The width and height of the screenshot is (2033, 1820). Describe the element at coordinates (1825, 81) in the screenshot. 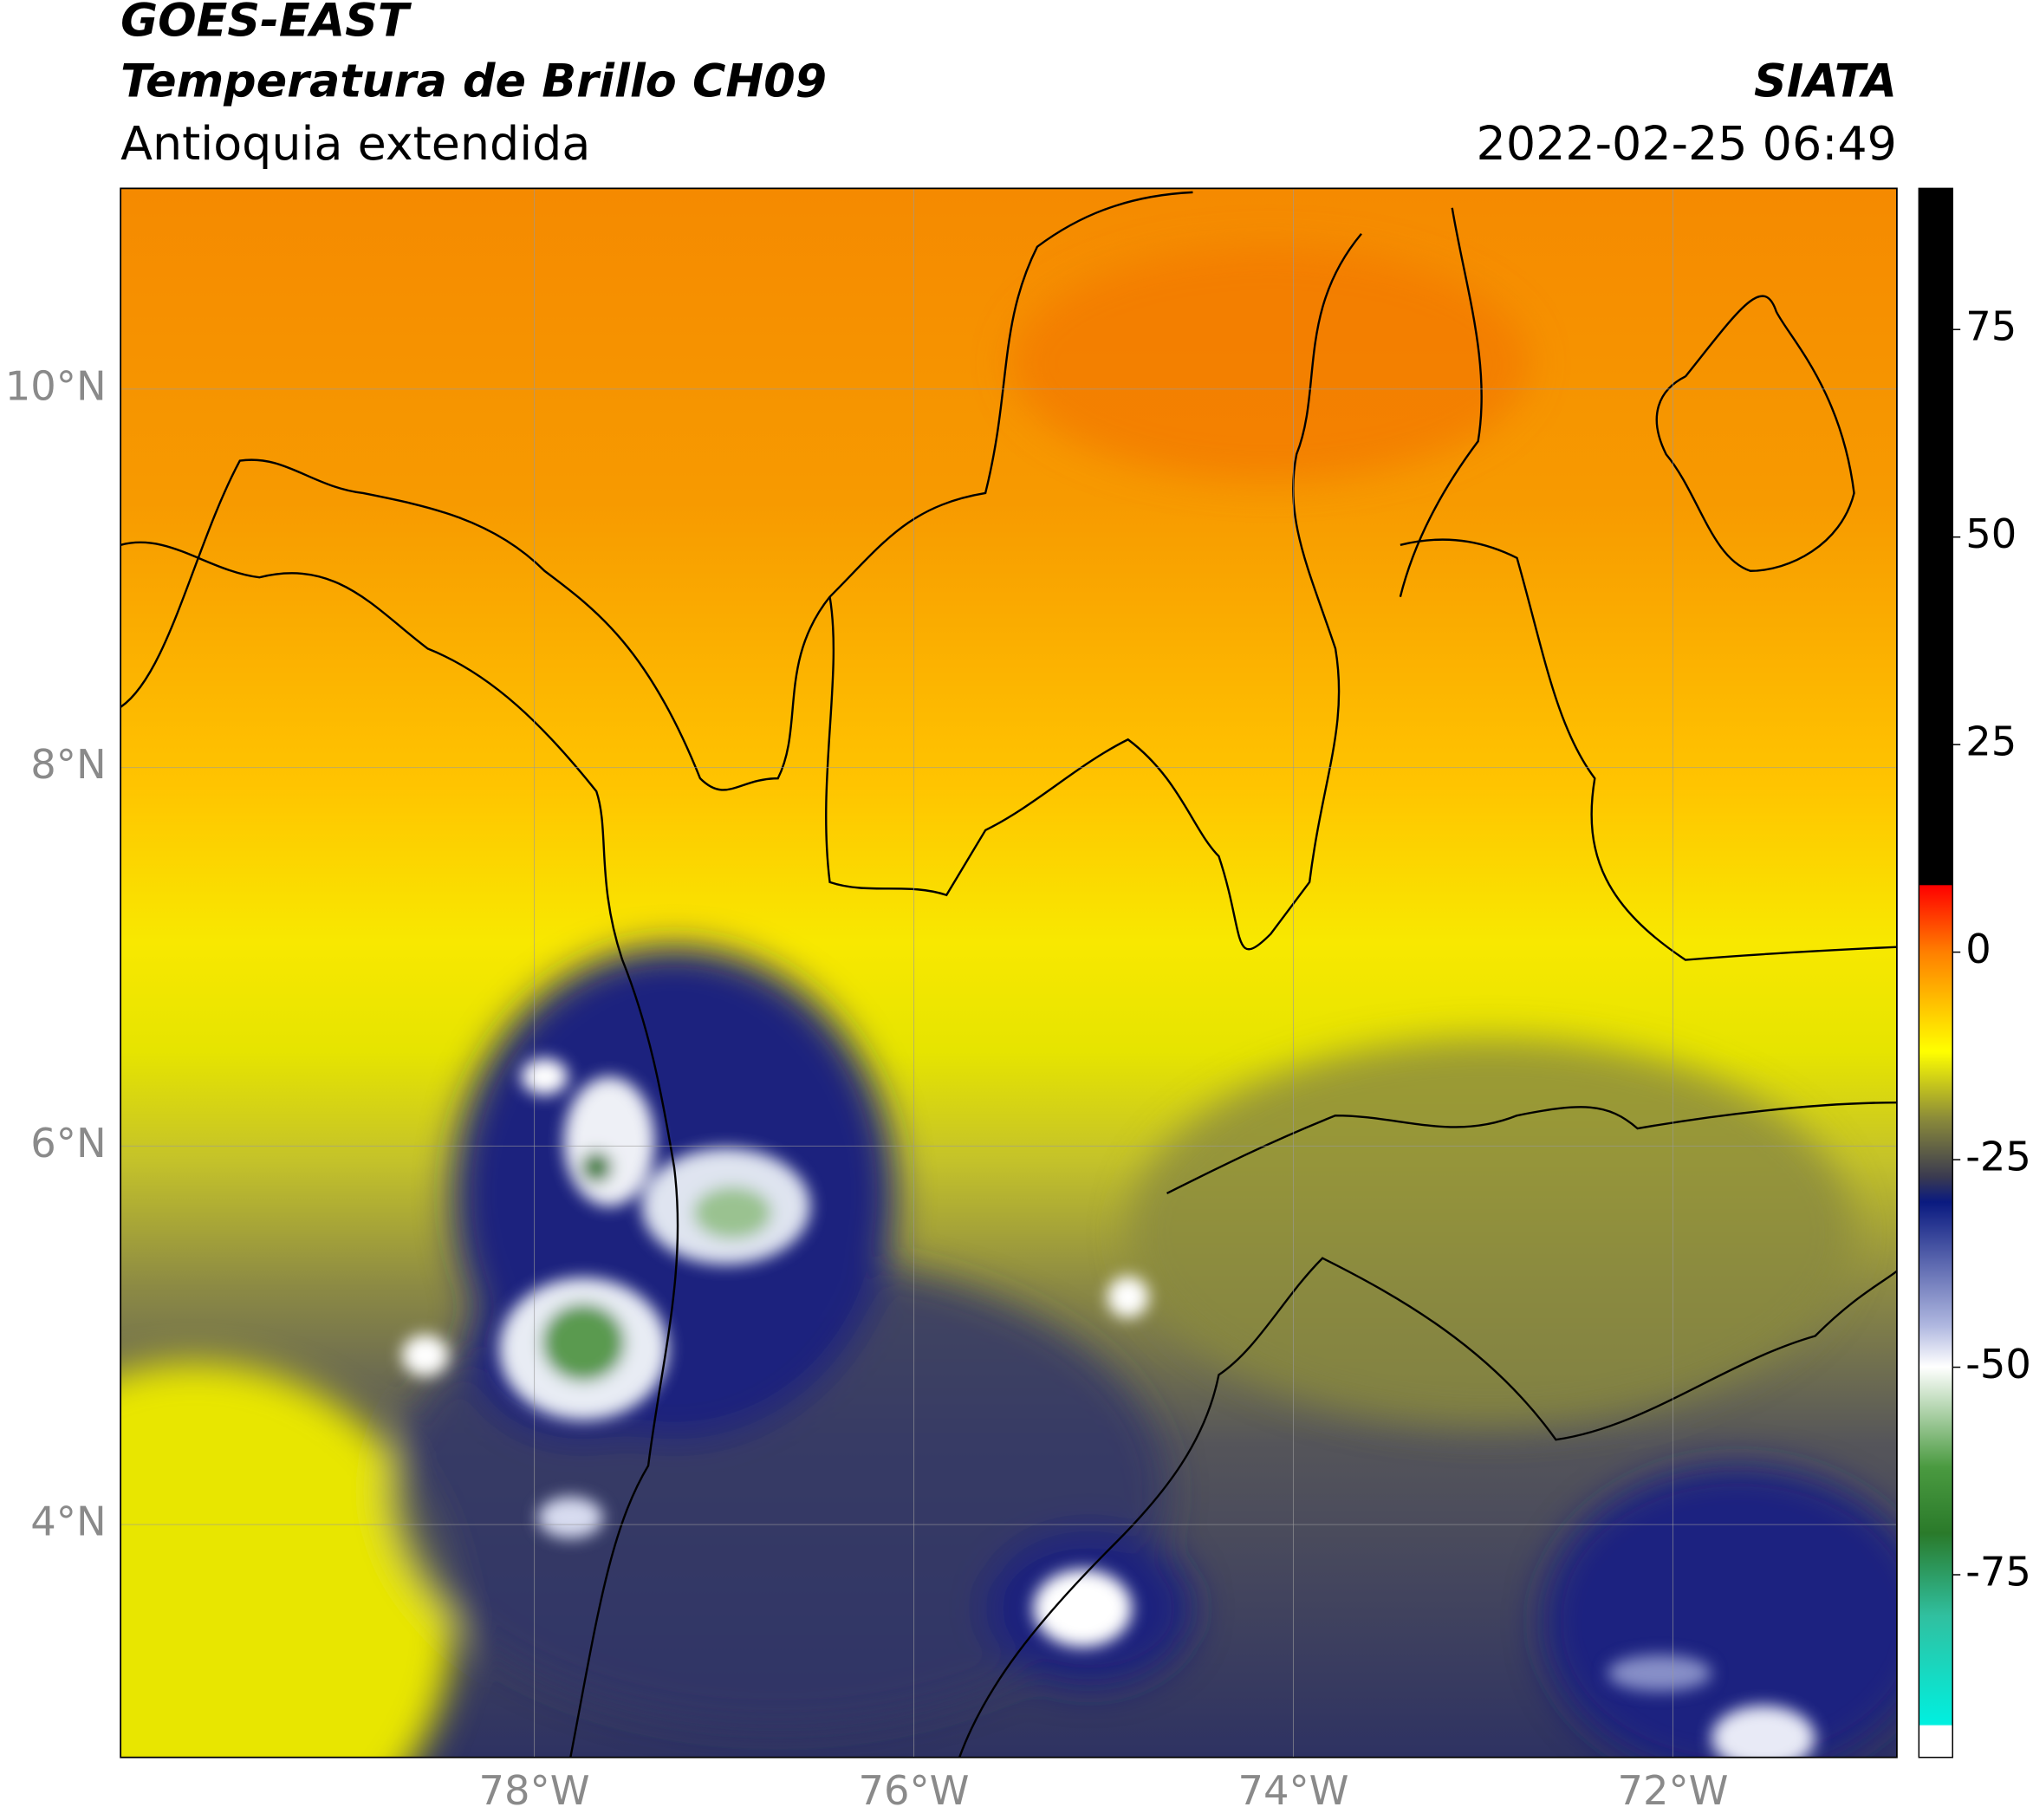

I see `source: SIATA` at that location.